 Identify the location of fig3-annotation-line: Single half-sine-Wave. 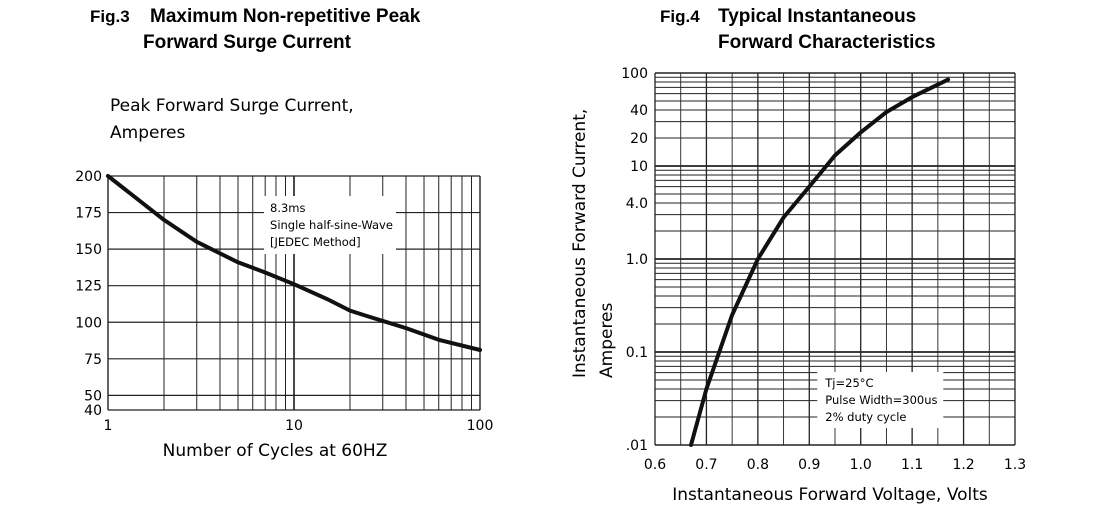
(331, 225).